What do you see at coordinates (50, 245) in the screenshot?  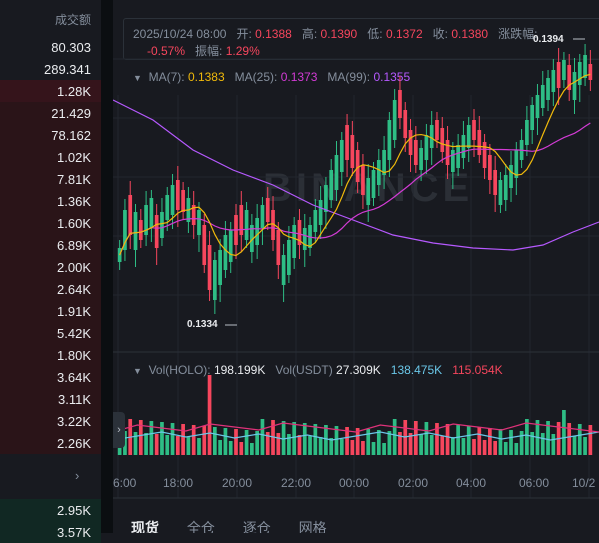 I see `orderbook-row: 6.89K` at bounding box center [50, 245].